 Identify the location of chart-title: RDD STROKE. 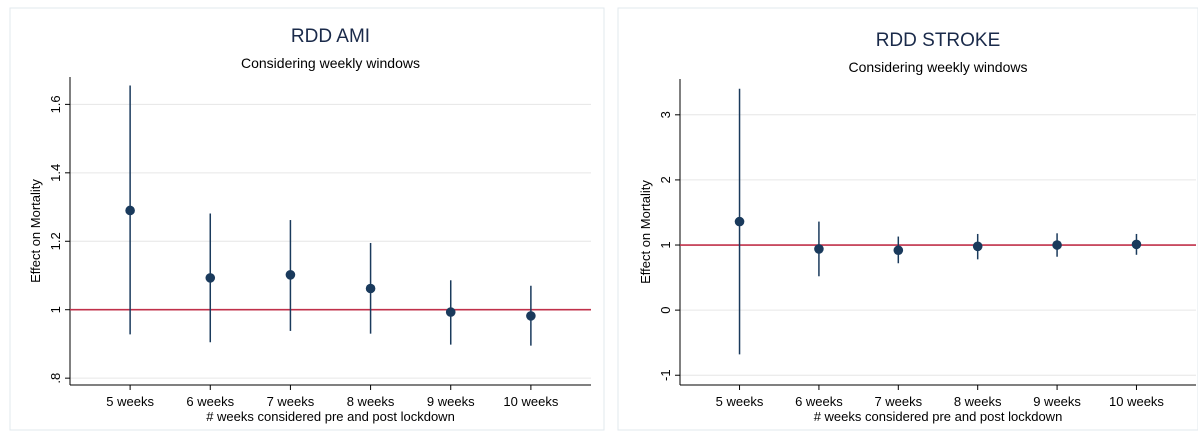
(938, 40).